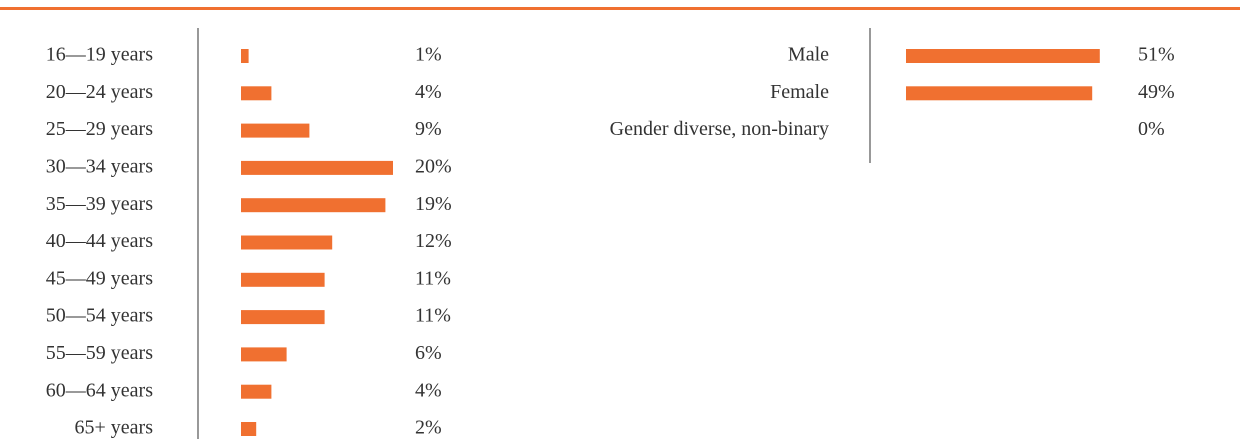  What do you see at coordinates (99, 316) in the screenshot?
I see `category-label: 50—54 years` at bounding box center [99, 316].